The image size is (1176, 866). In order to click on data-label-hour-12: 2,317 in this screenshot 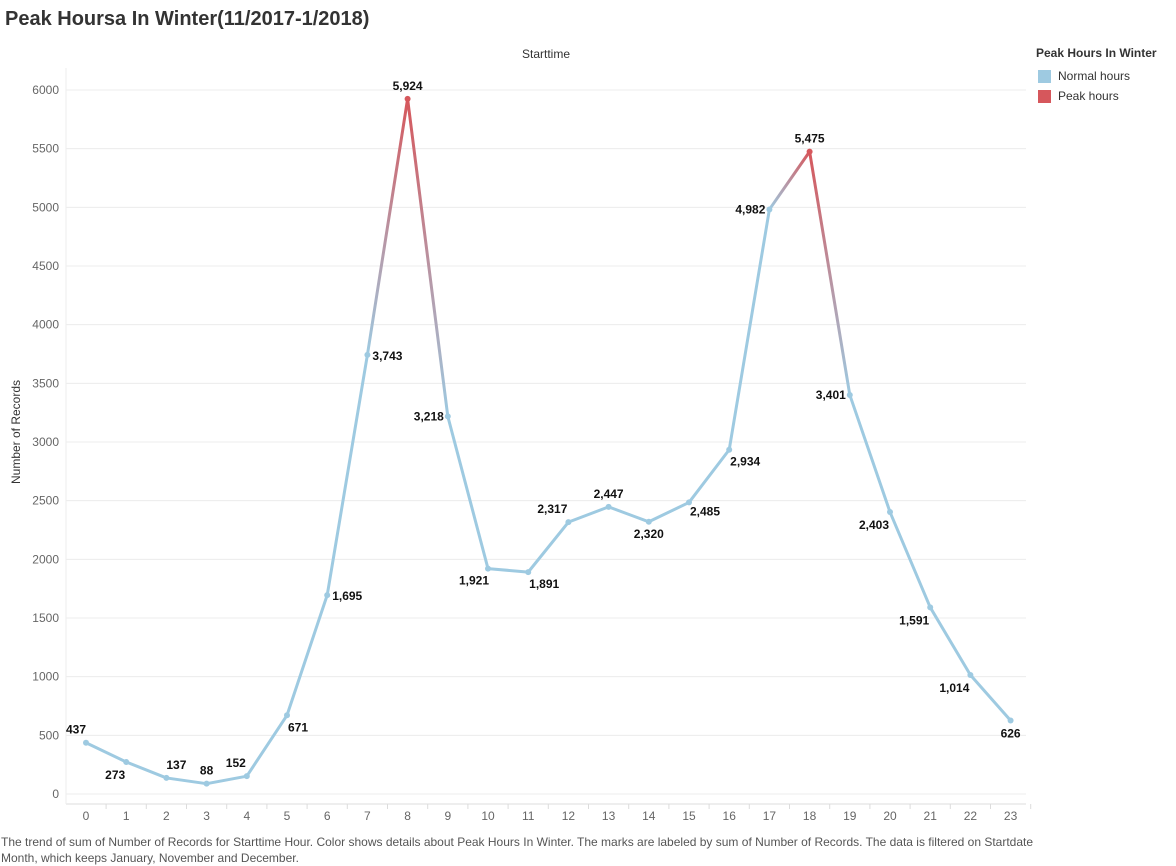, I will do `click(552, 509)`.